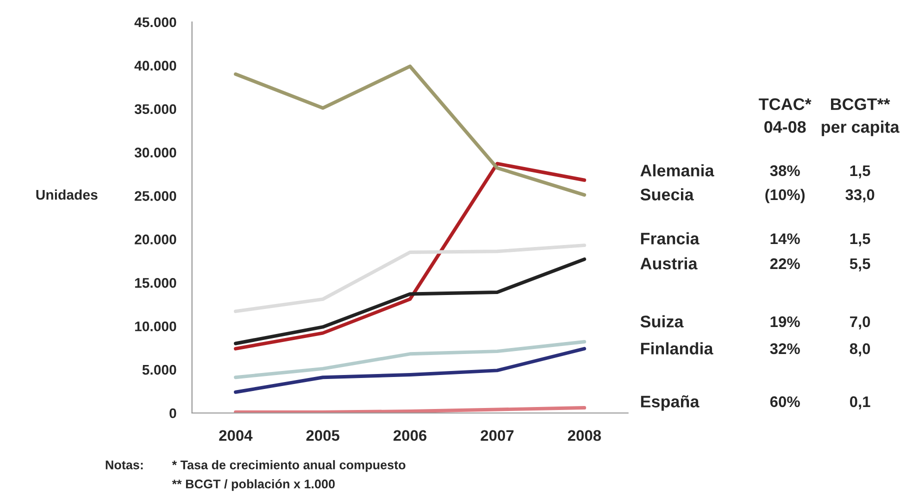 This screenshot has height=493, width=920. I want to click on y-tick-label: 20.000, so click(155, 239).